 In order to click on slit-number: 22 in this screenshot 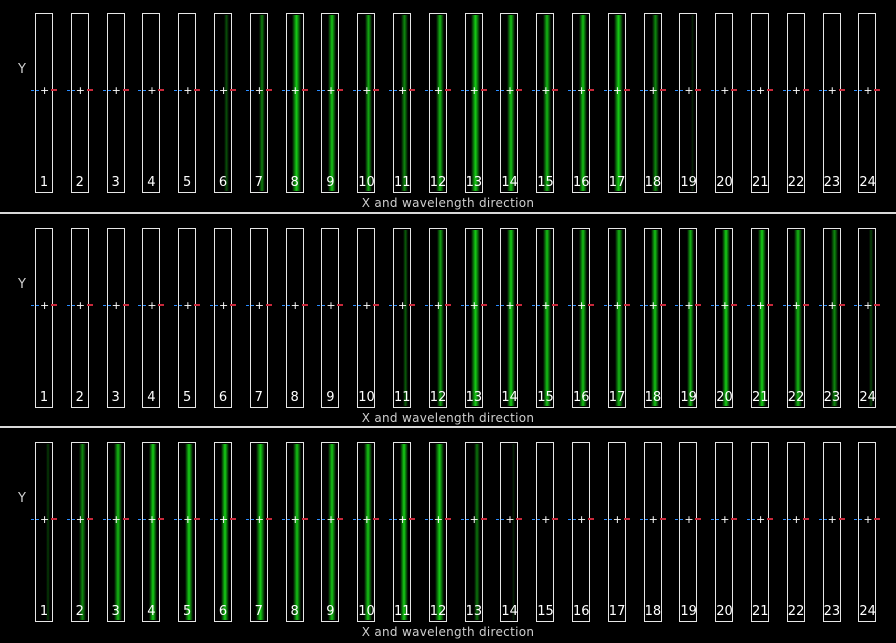, I will do `click(796, 397)`.